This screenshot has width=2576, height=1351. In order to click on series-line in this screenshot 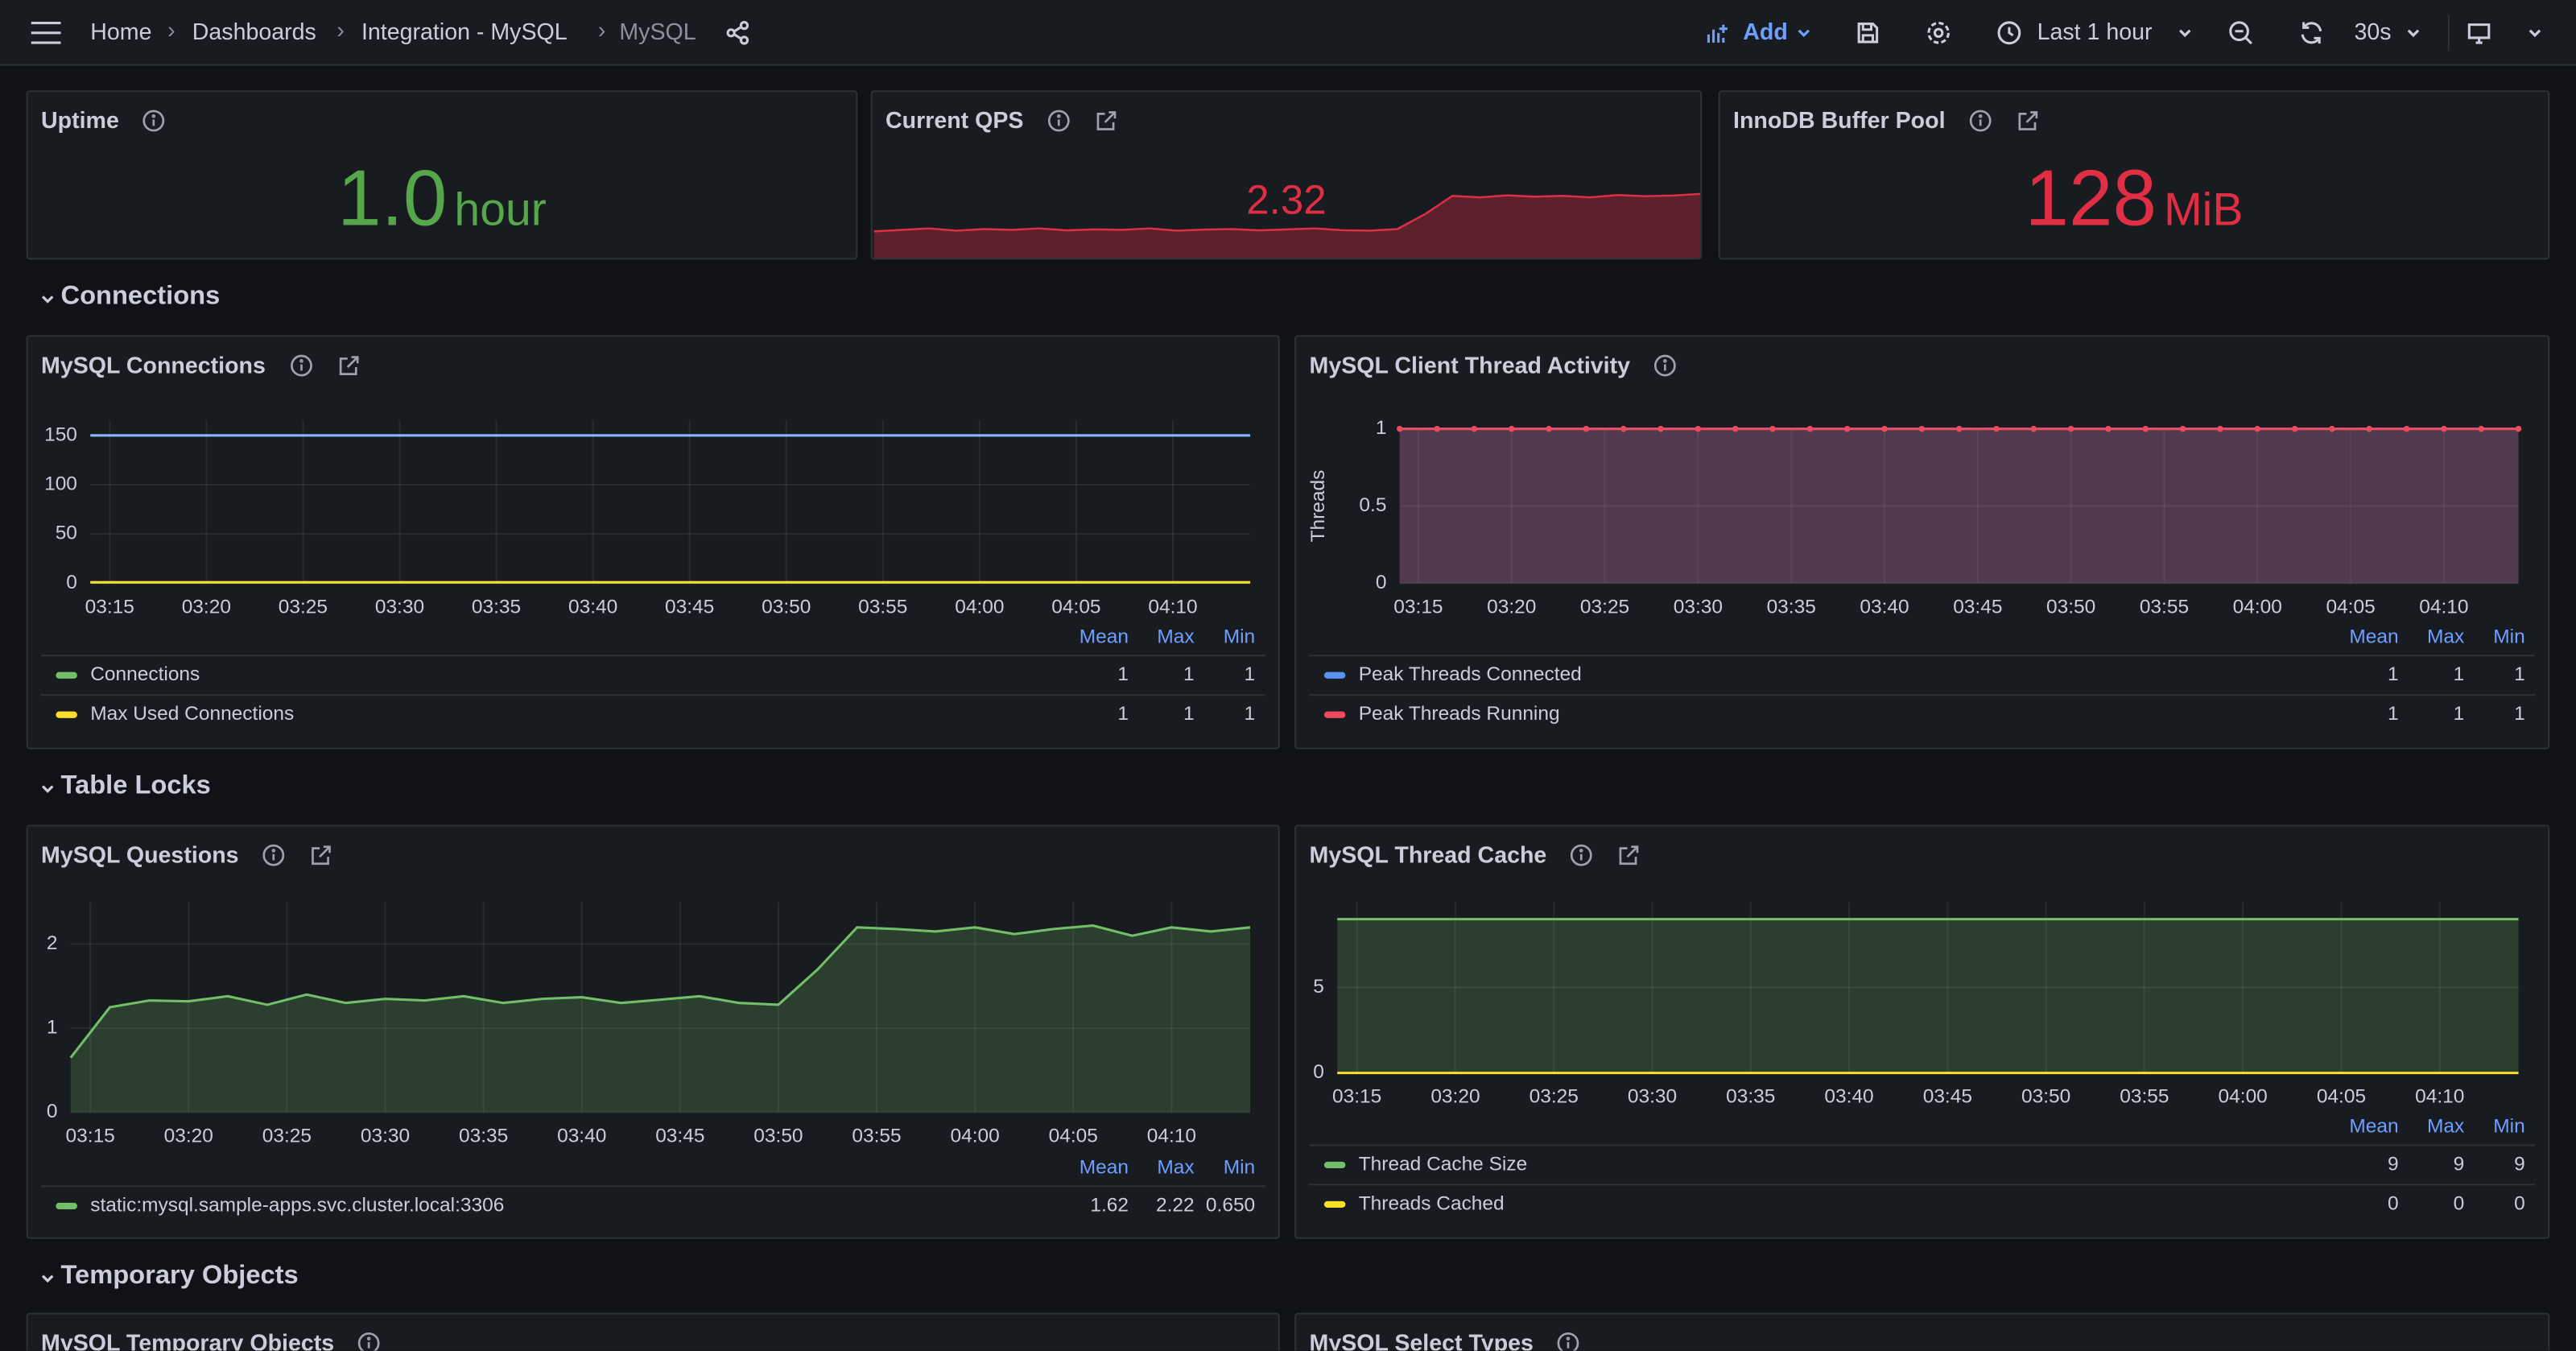, I will do `click(660, 991)`.